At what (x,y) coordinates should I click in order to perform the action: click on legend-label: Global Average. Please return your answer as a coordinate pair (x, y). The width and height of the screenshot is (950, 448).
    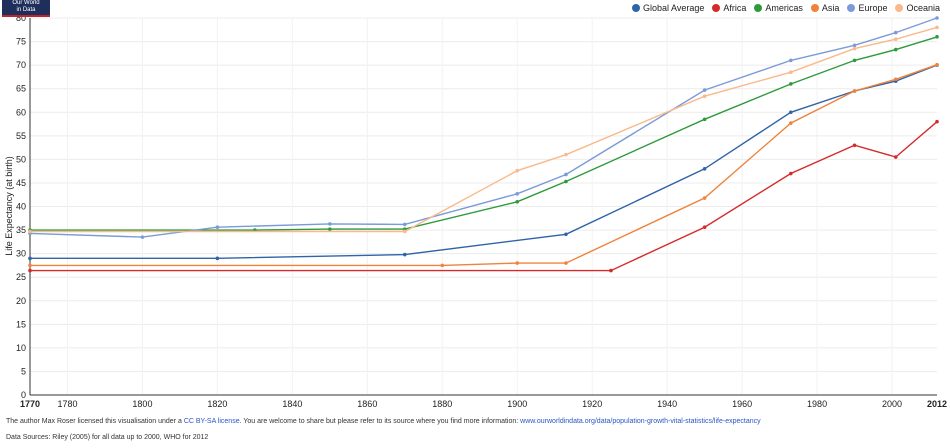
    Looking at the image, I should click on (674, 8).